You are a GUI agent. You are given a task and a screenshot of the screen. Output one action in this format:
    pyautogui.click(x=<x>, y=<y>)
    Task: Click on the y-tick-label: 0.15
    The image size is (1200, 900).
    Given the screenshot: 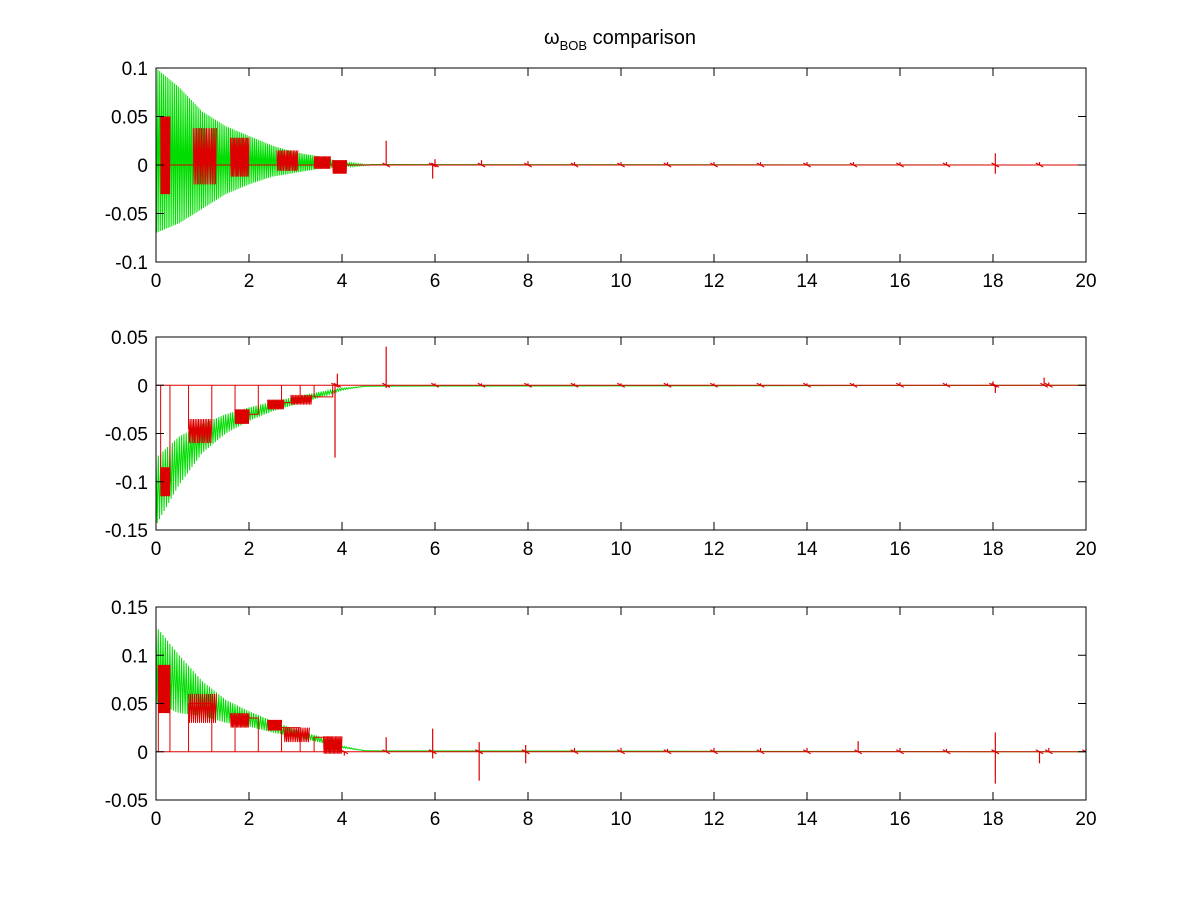 What is the action you would take?
    pyautogui.click(x=129, y=608)
    